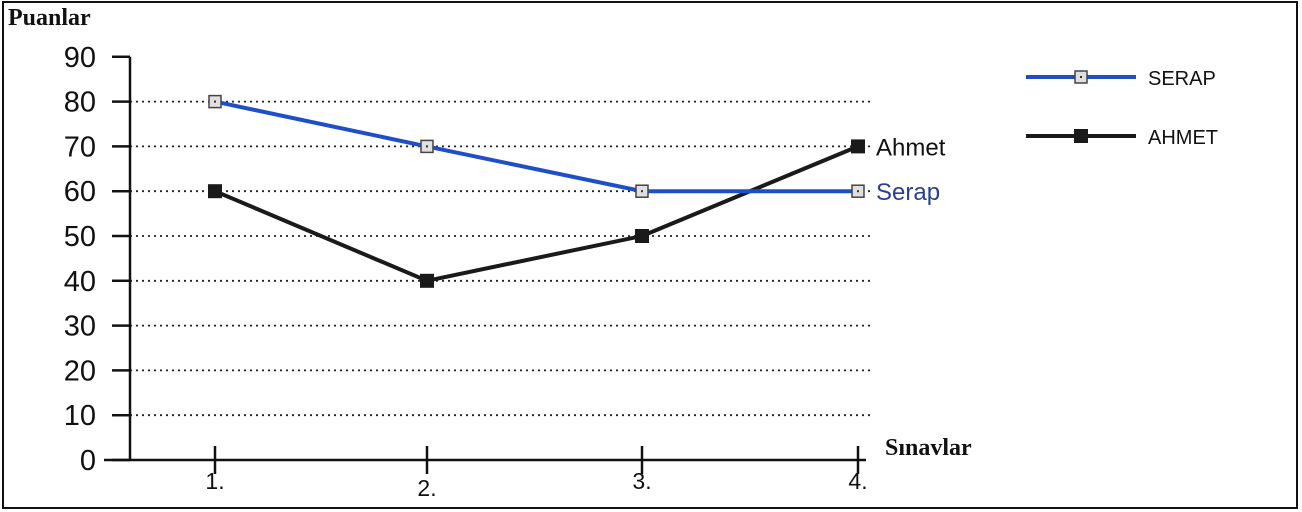  Describe the element at coordinates (857, 481) in the screenshot. I see `x-tick-label: 4.` at that location.